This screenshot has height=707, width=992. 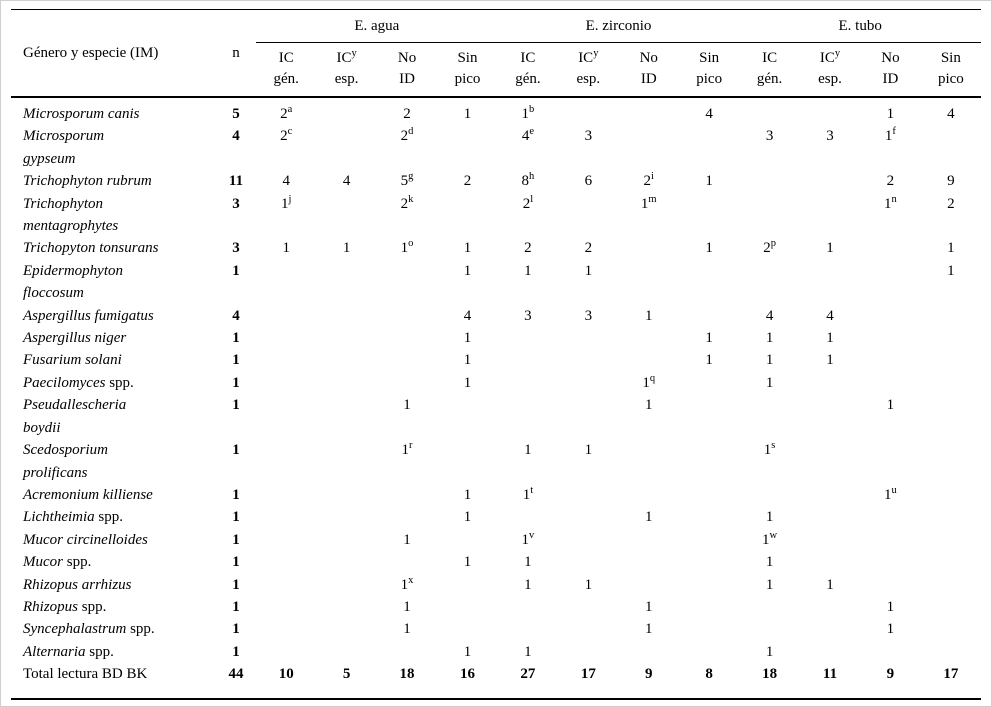 I want to click on table-row: Trichophyton rubrum 11 4 4 5g 2 8h 6 2i 1 2 9, so click(x=496, y=181).